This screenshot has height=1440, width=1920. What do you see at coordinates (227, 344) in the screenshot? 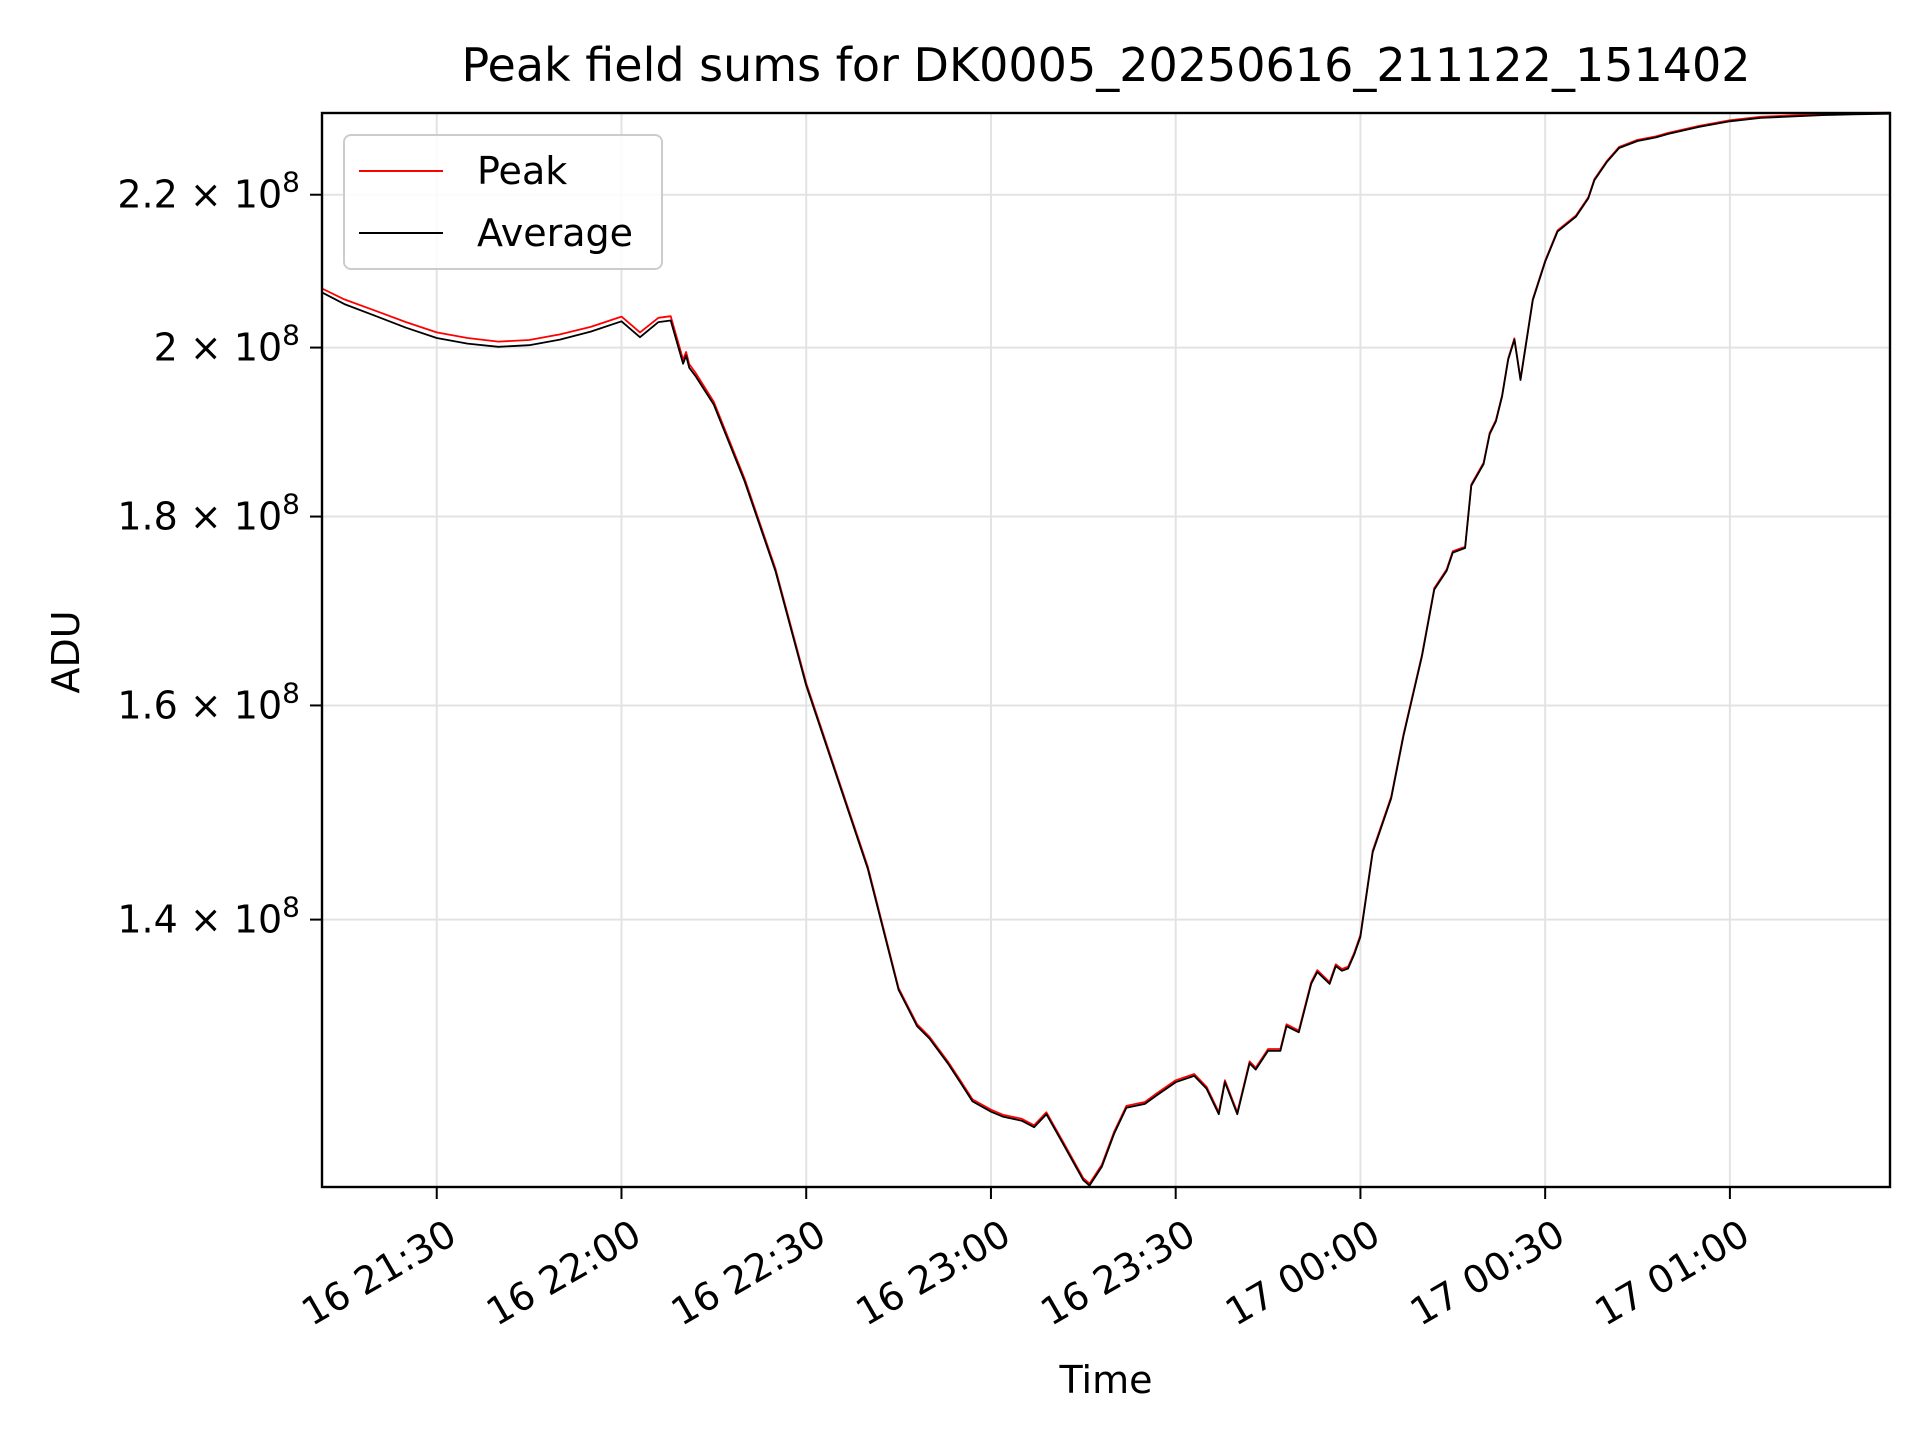
I see `y-tick-label: 2 × 108` at bounding box center [227, 344].